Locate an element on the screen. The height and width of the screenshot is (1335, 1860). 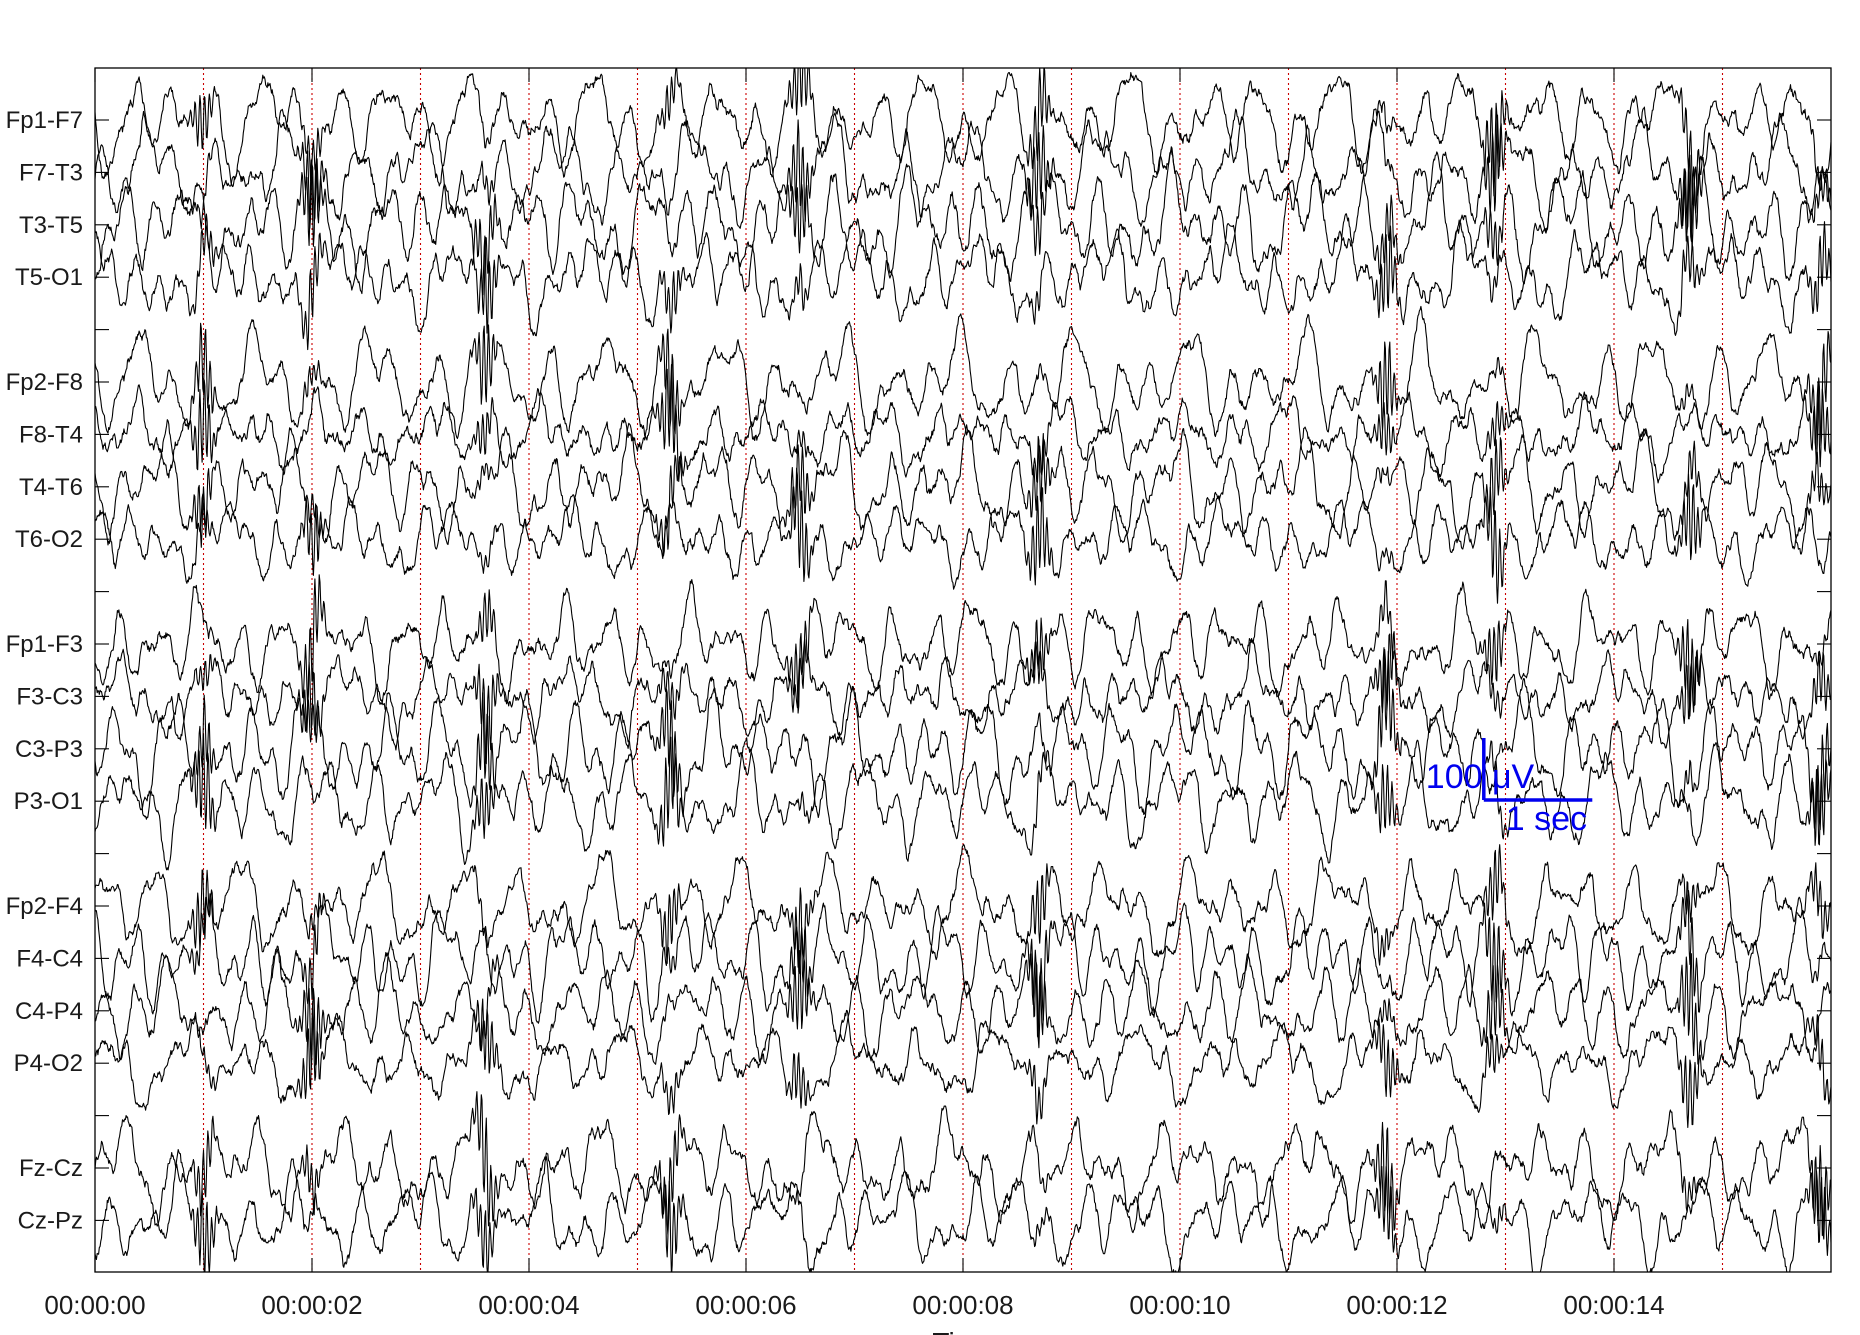
channel-label-fp2-f4: Fp2-F4 is located at coordinates (44, 906).